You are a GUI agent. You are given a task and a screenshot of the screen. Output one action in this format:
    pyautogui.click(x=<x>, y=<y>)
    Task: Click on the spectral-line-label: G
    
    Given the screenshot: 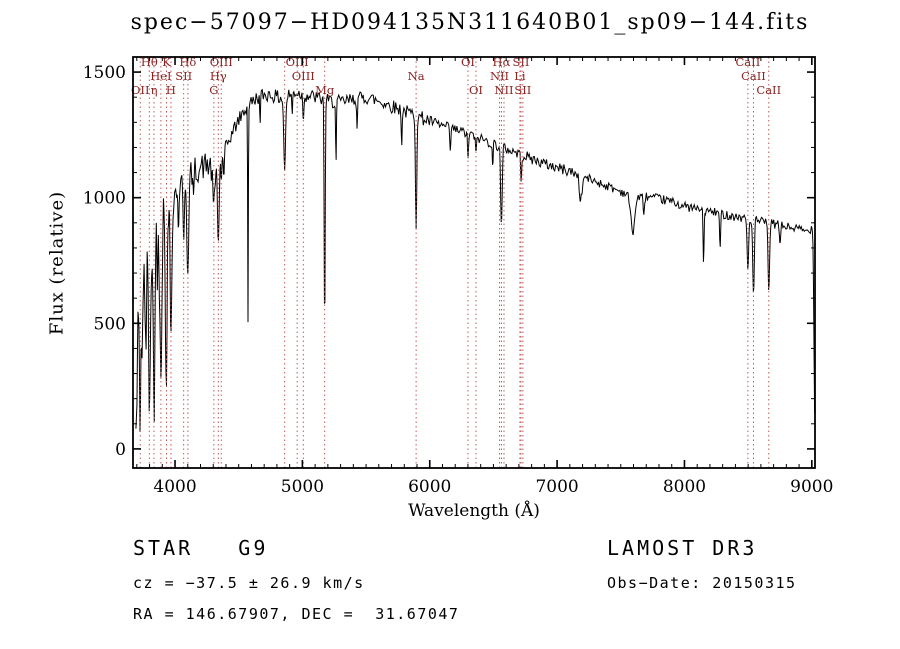 What is the action you would take?
    pyautogui.click(x=213, y=90)
    